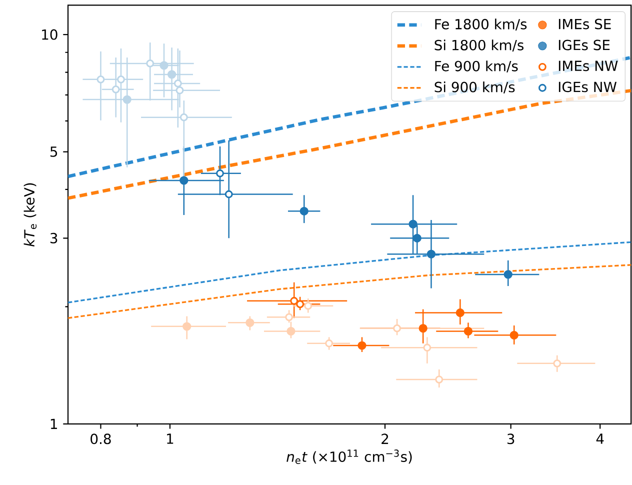  Describe the element at coordinates (349, 457) in the screenshot. I see `x-axis-title: n$_{e}$t (×10$^{11}$ cm$^{−3}$s)` at that location.